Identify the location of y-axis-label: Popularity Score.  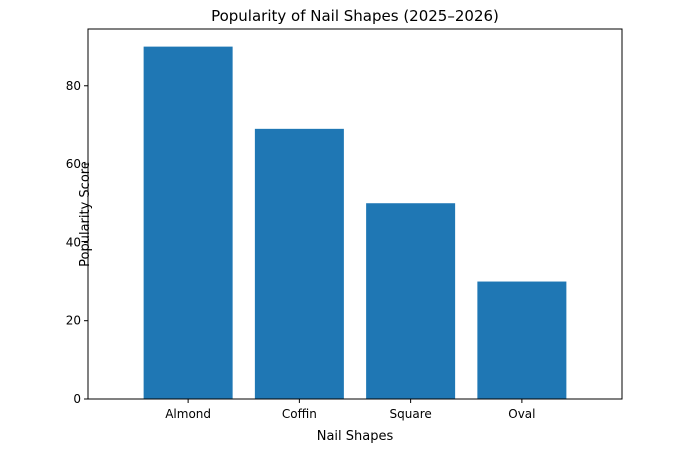
(85, 214).